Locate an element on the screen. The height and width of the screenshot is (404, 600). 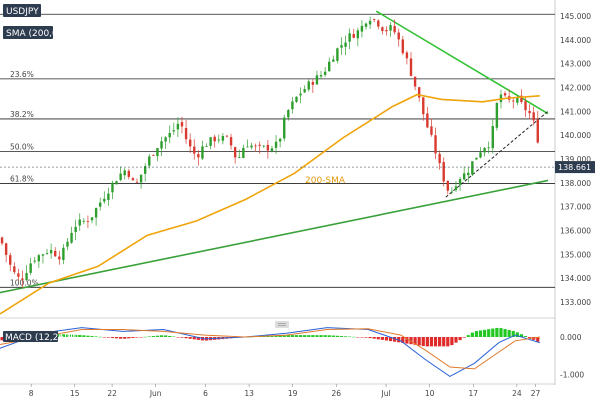
y-tick-label: 133.000 is located at coordinates (575, 302).